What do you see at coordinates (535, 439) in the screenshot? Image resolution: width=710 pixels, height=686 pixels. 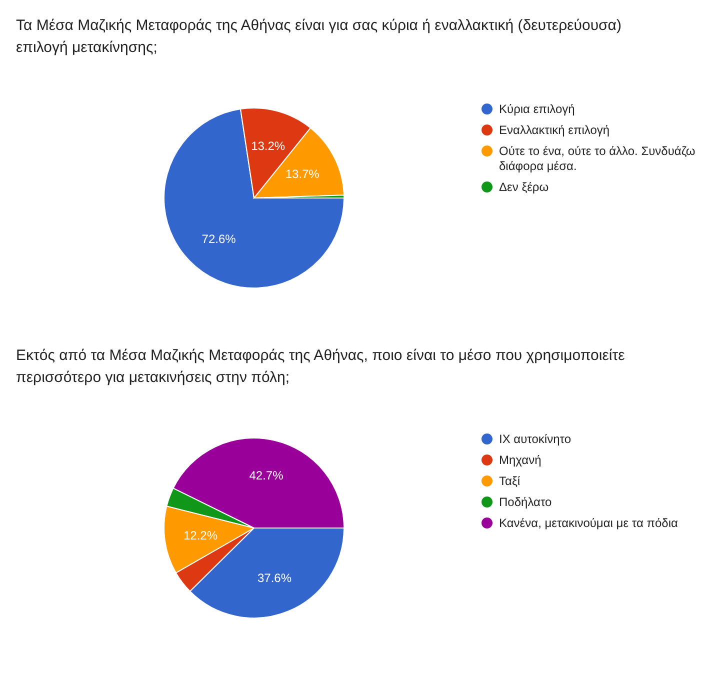 I see `legend-label: ΙΧ αυτοκίνητο` at bounding box center [535, 439].